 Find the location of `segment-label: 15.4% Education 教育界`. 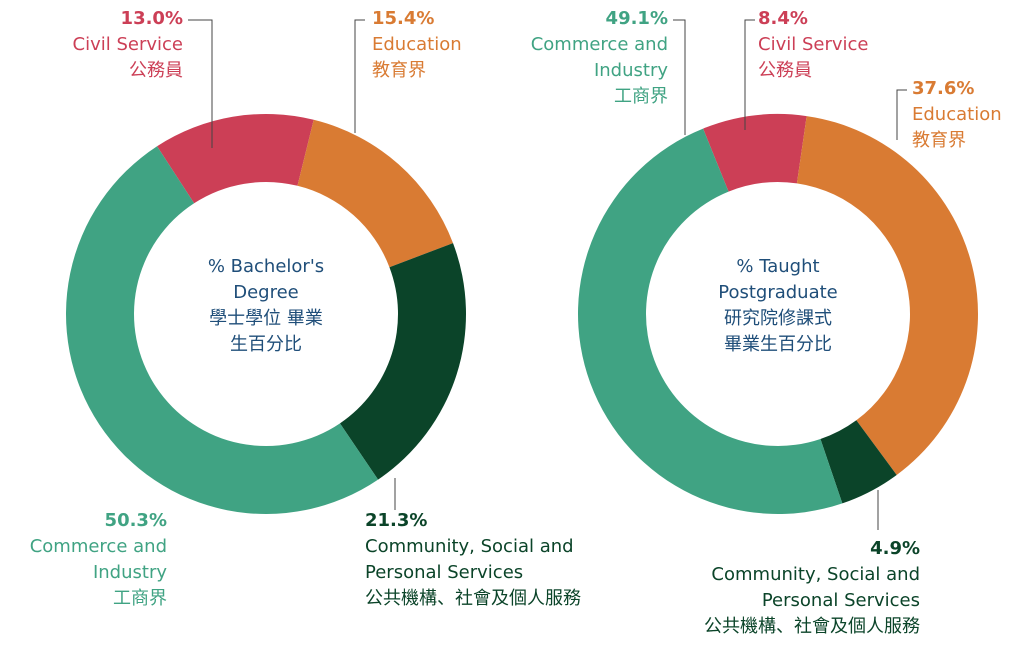

segment-label: 15.4% Education 教育界 is located at coordinates (472, 45).